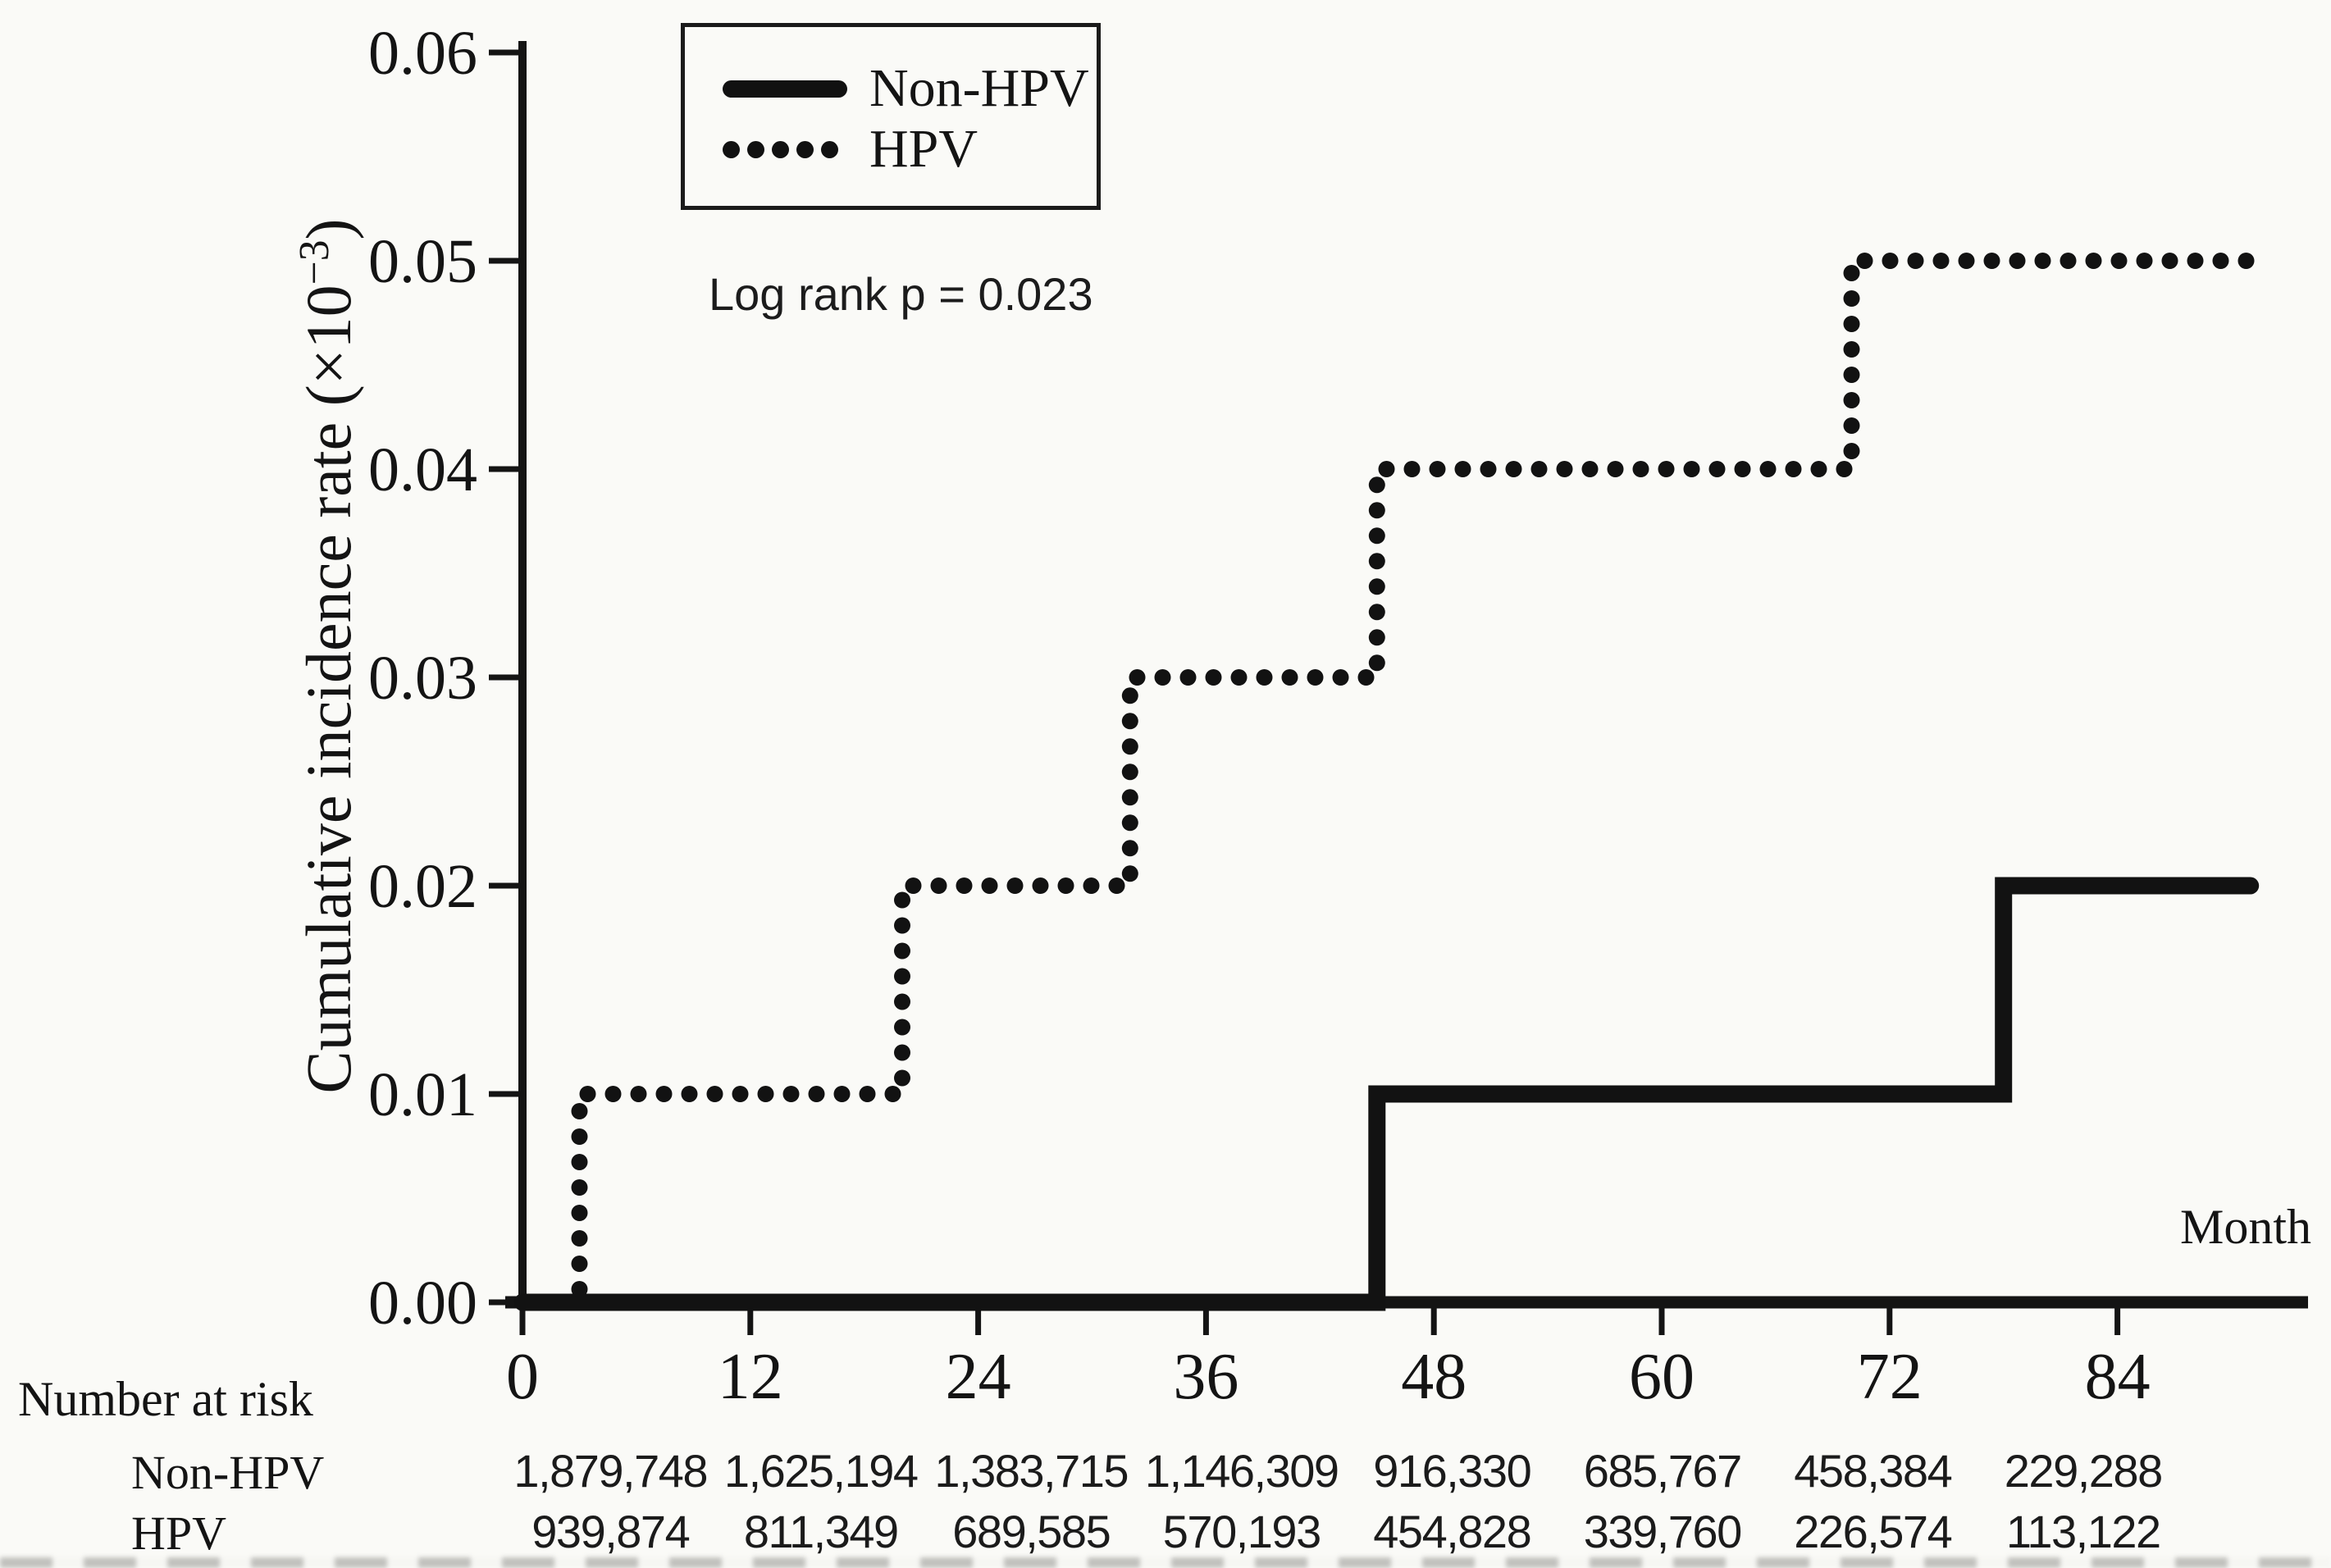  I want to click on x-tick-label: 84, so click(2118, 1377).